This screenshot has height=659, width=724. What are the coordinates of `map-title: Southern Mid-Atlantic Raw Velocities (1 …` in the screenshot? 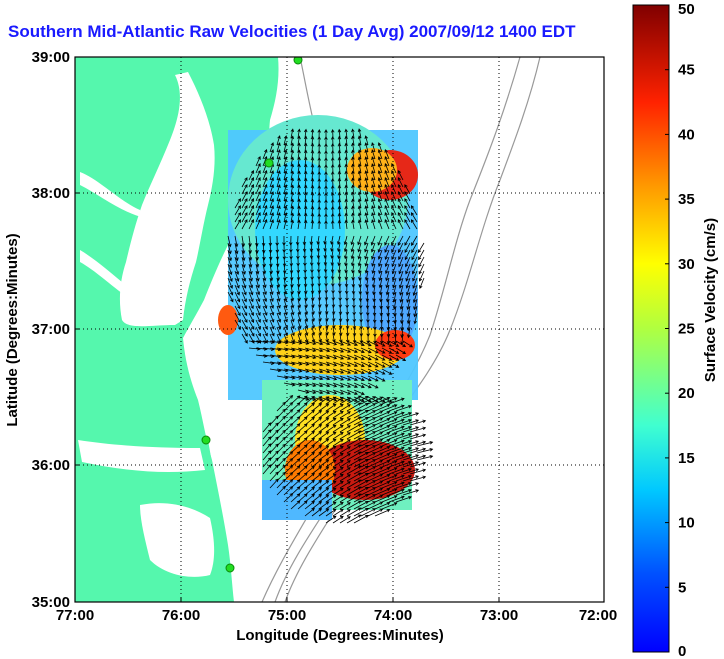 It's located at (292, 31).